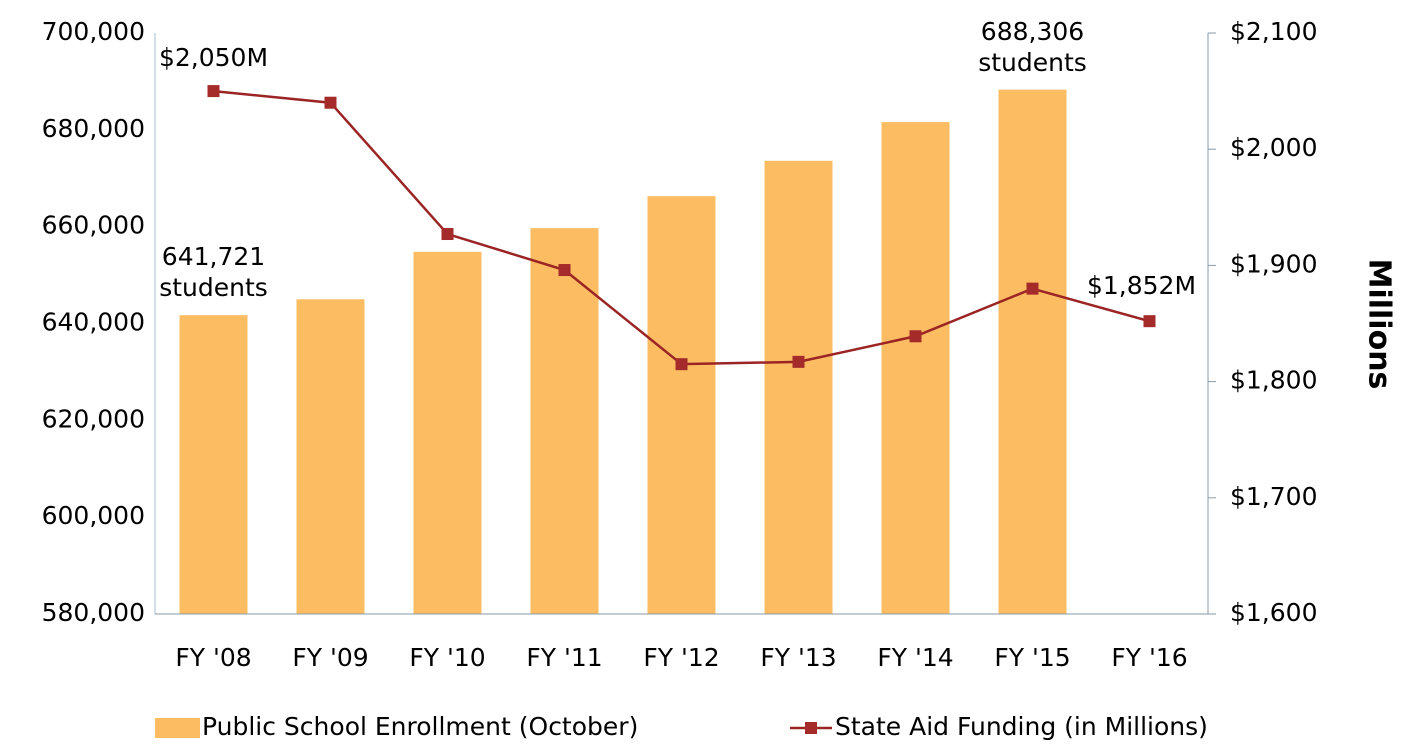 The height and width of the screenshot is (746, 1408). Describe the element at coordinates (93, 225) in the screenshot. I see `y-tick-label: 660,000` at that location.